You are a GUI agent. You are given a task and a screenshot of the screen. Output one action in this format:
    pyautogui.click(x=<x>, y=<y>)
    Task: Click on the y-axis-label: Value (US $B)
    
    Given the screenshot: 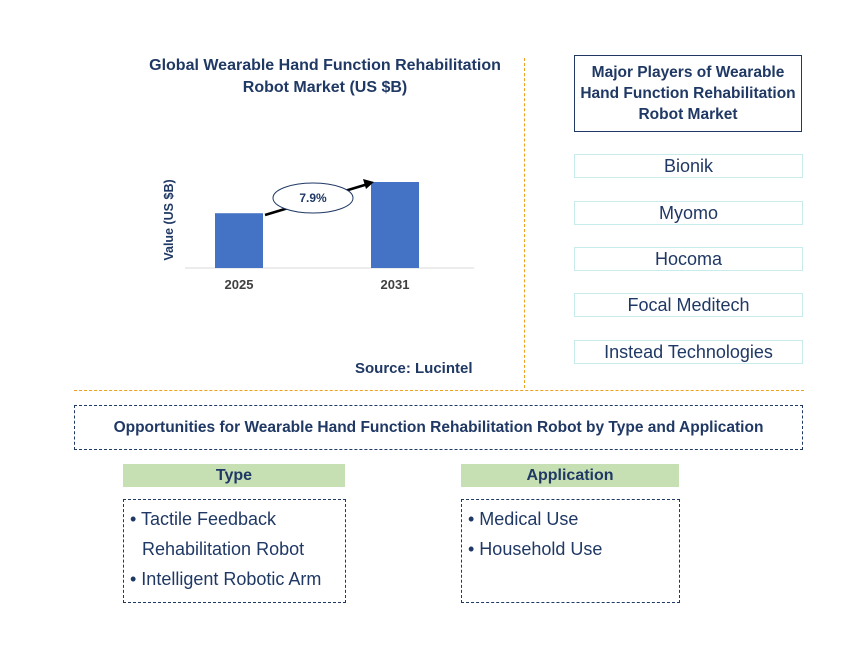 What is the action you would take?
    pyautogui.click(x=169, y=219)
    